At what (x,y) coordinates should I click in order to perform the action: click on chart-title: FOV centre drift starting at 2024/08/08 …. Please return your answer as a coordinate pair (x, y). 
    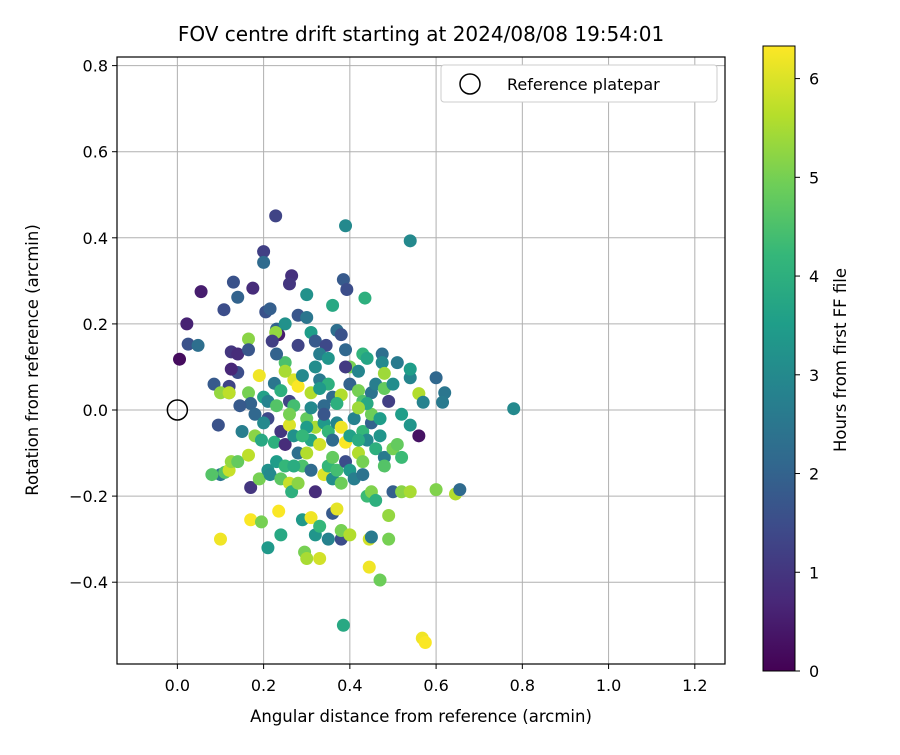
    Looking at the image, I should click on (421, 34).